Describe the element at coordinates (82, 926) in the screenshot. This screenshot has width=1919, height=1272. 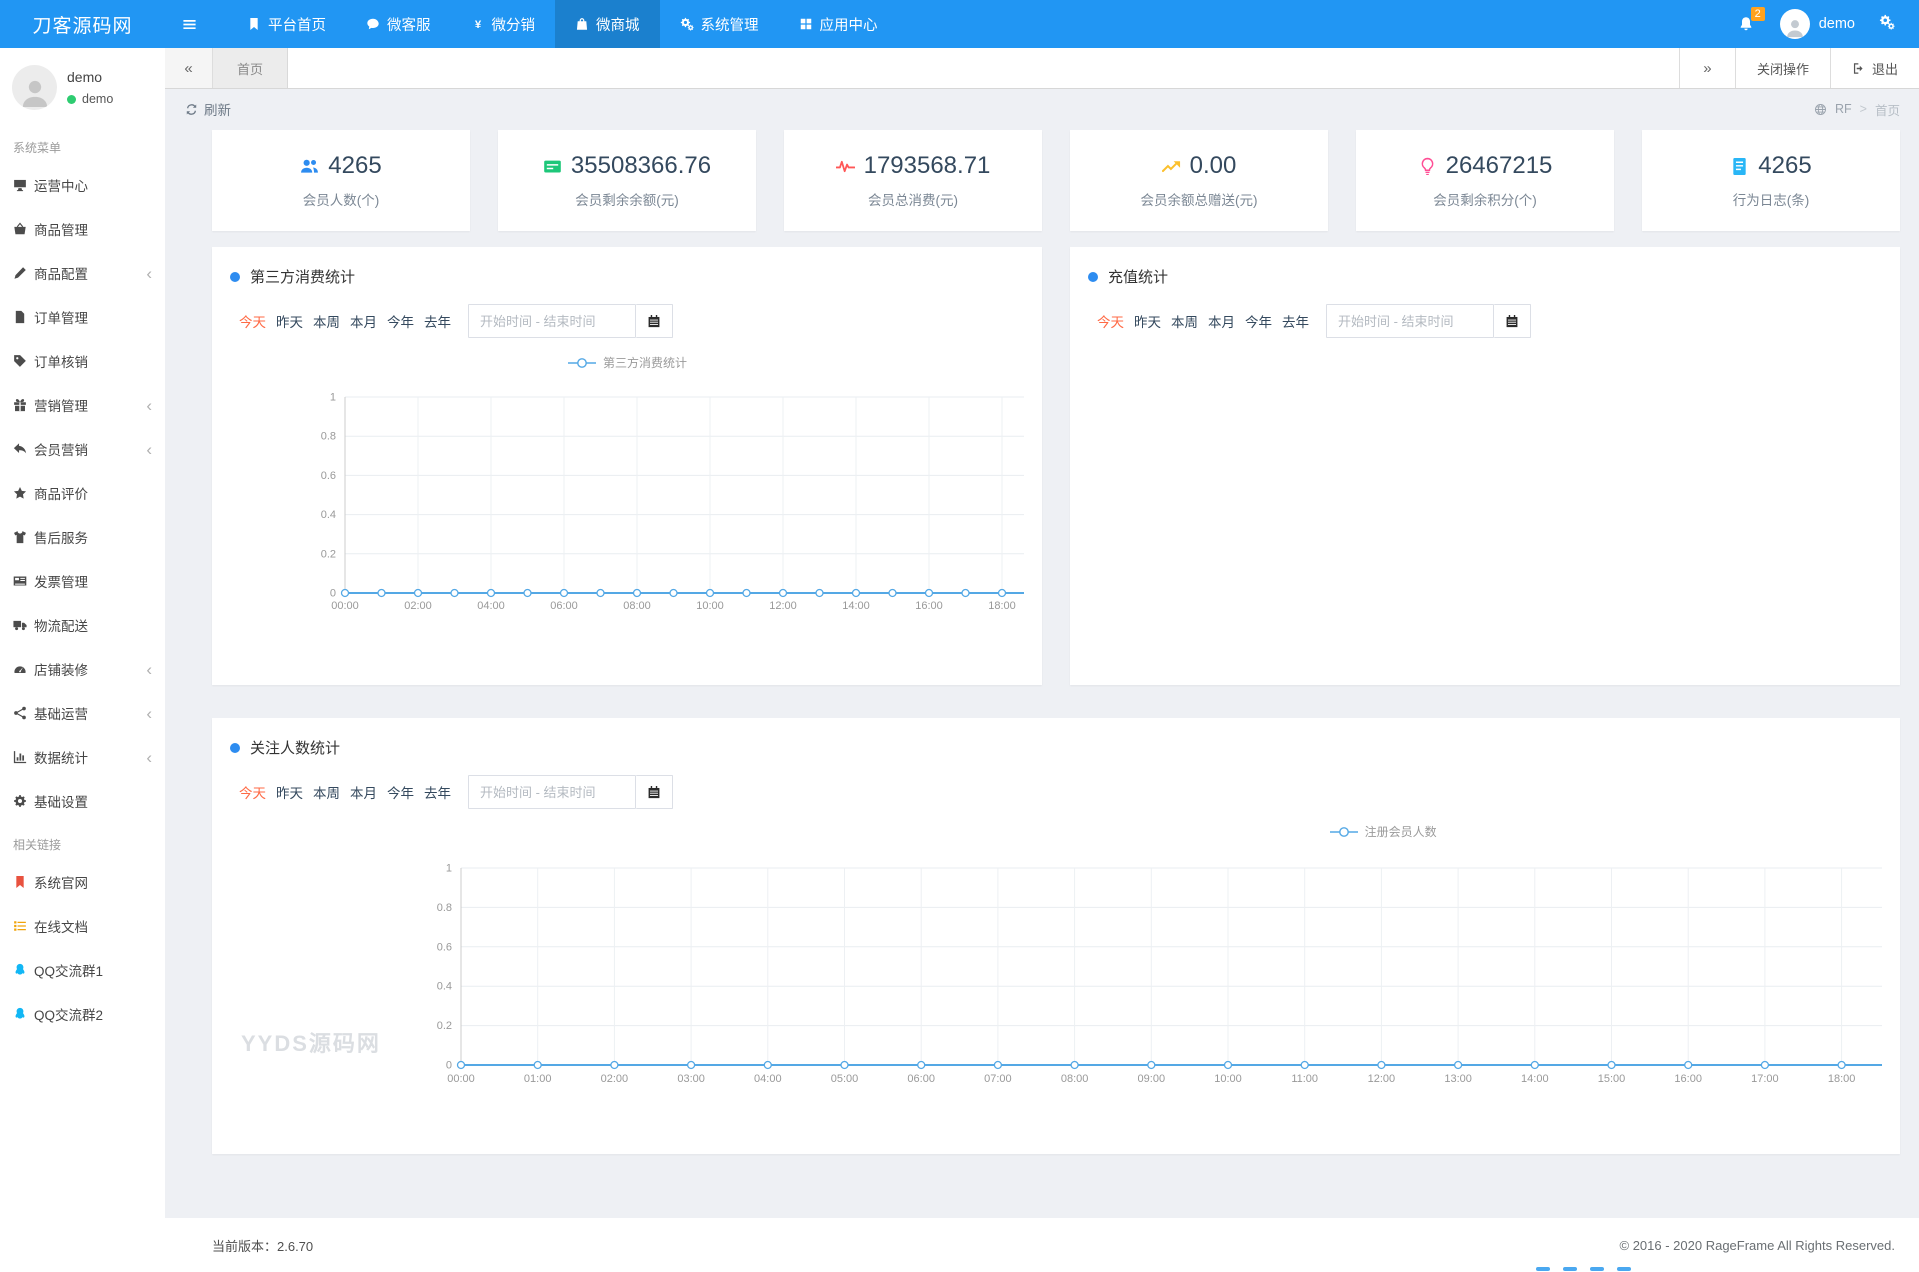
I see `sidebar-item: 在线文档` at that location.